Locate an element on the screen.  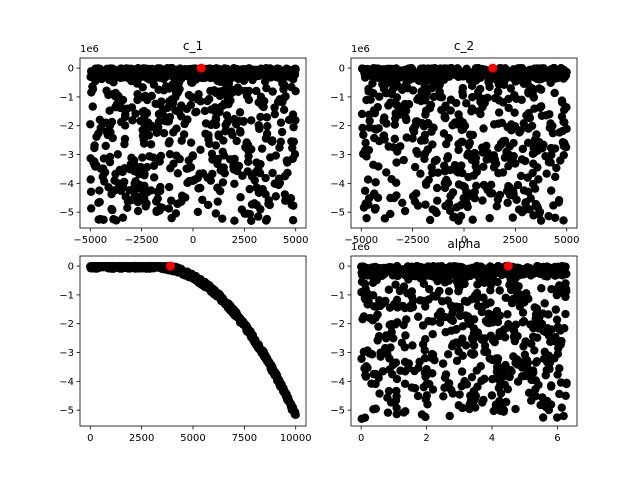
subplot-title: c_2 is located at coordinates (464, 46).